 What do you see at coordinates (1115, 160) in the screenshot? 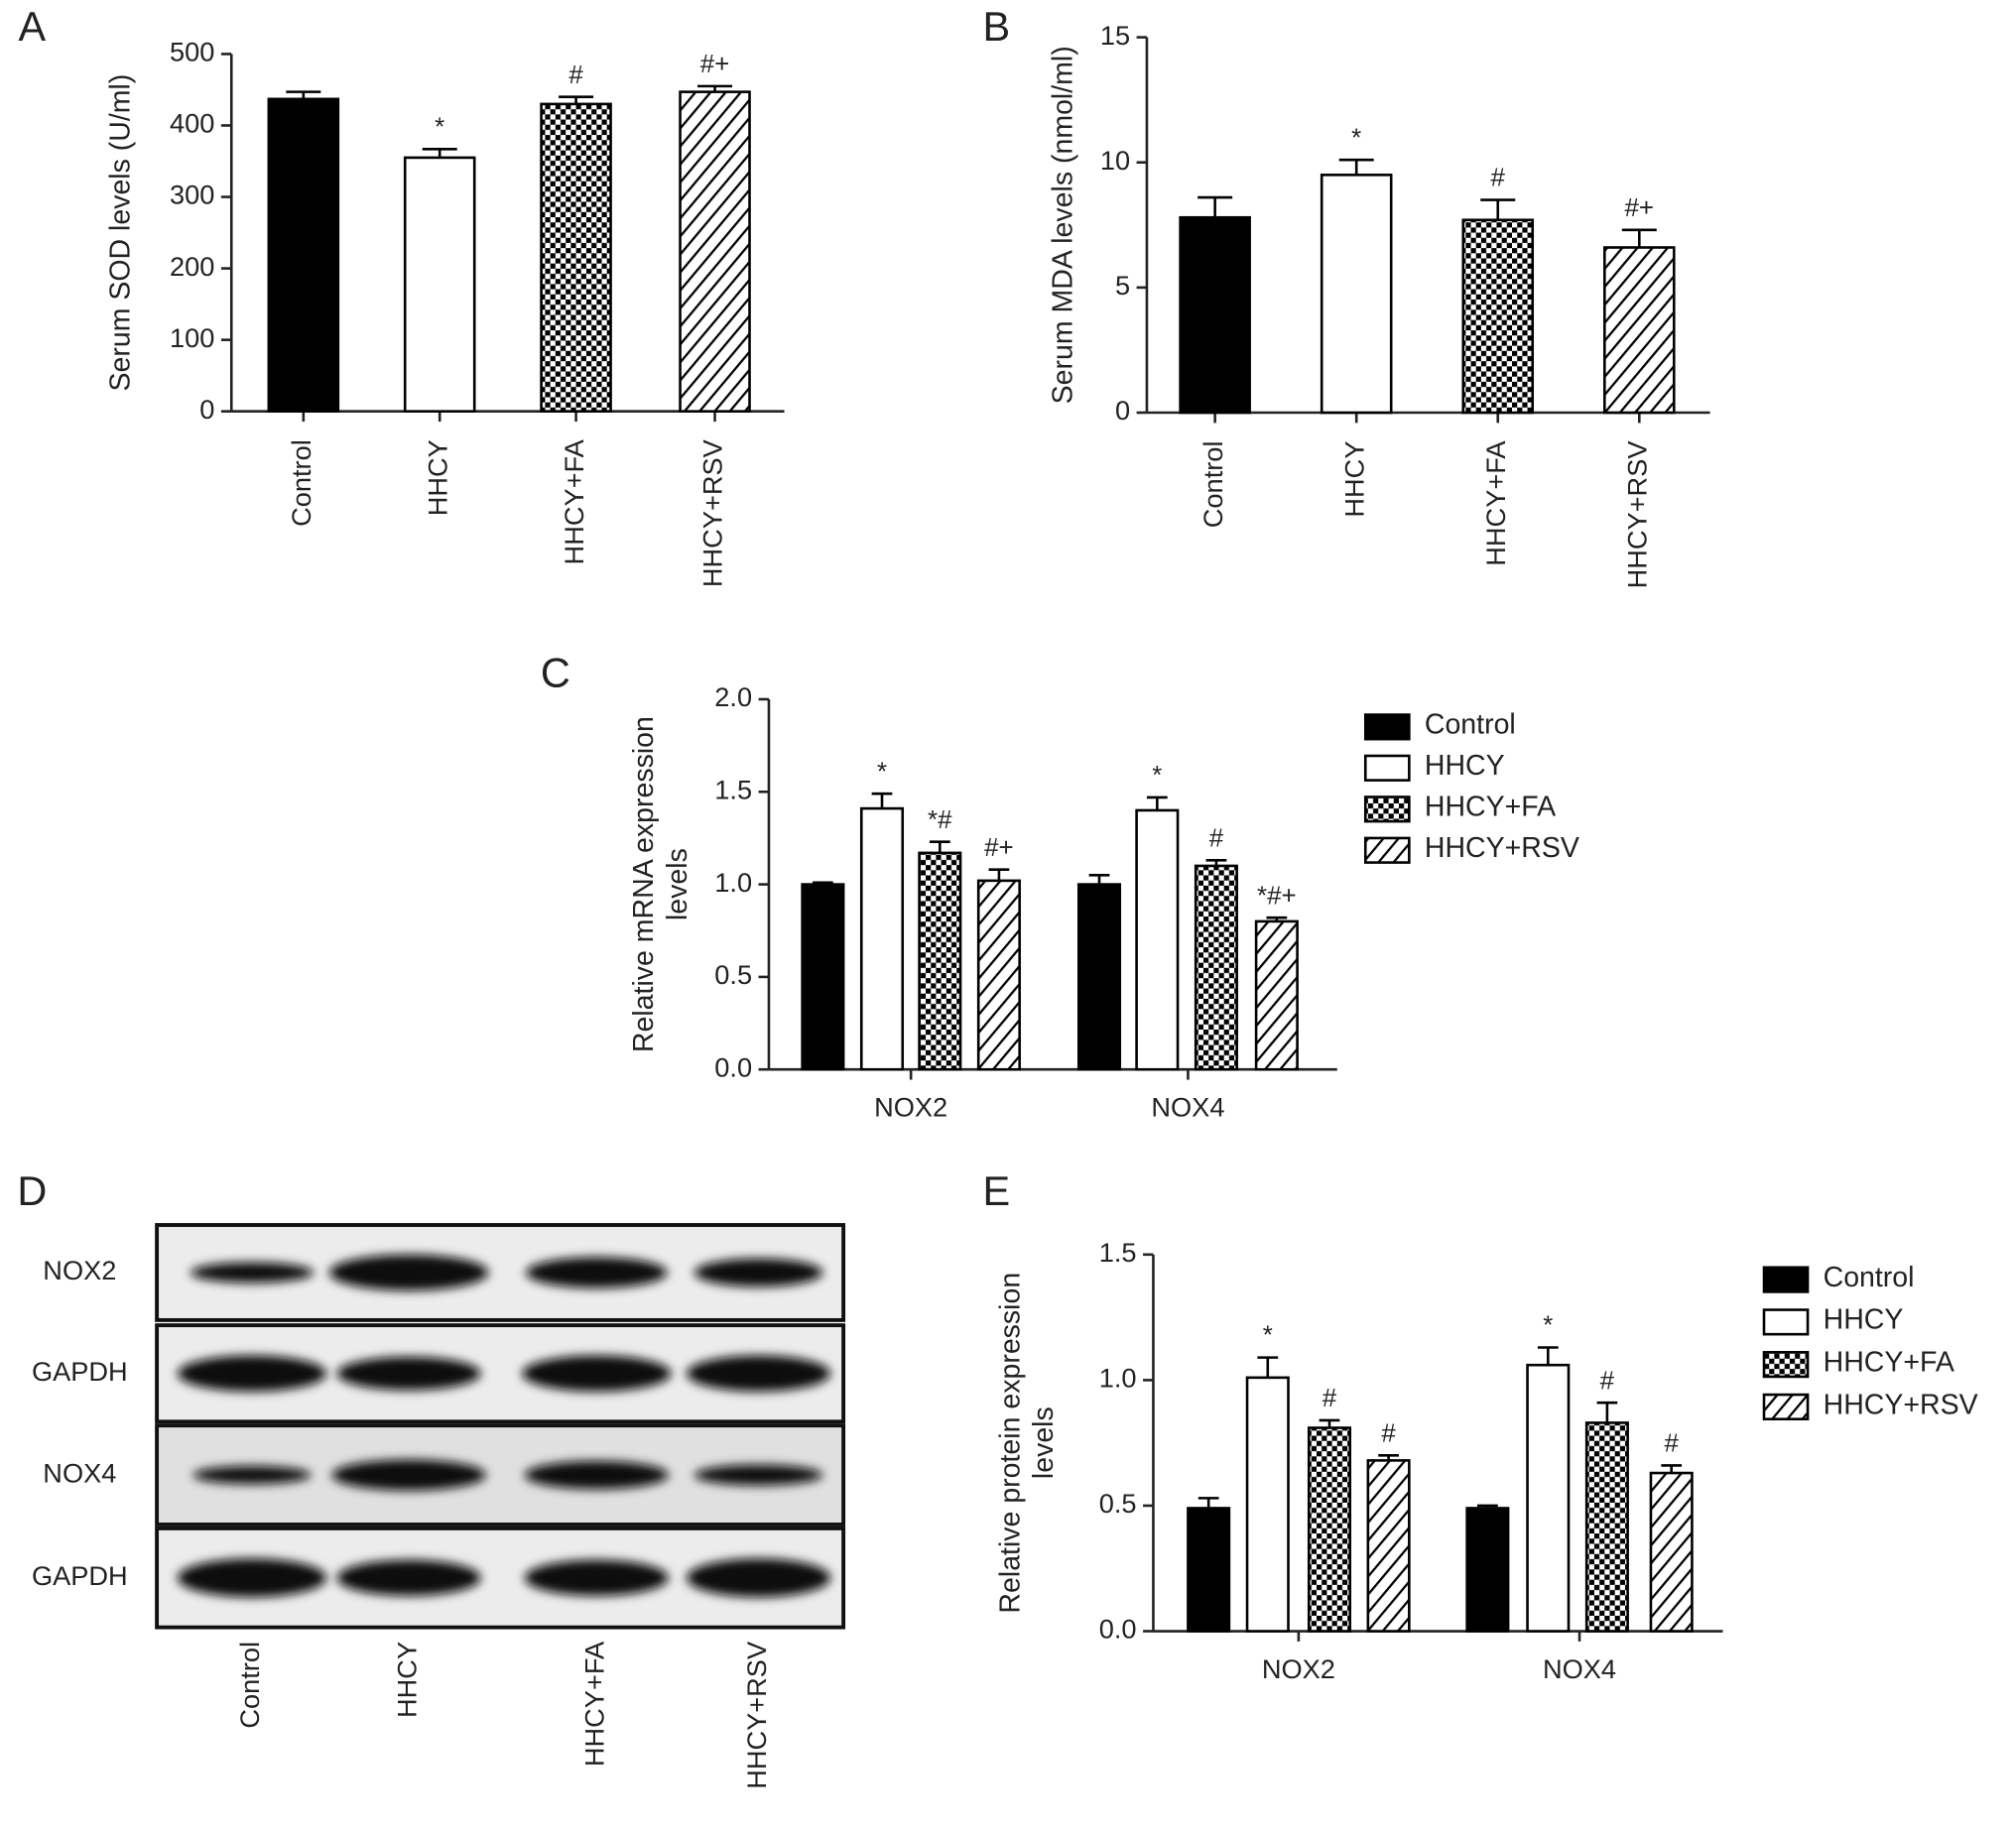
I see `y-tick-label: 10` at bounding box center [1115, 160].